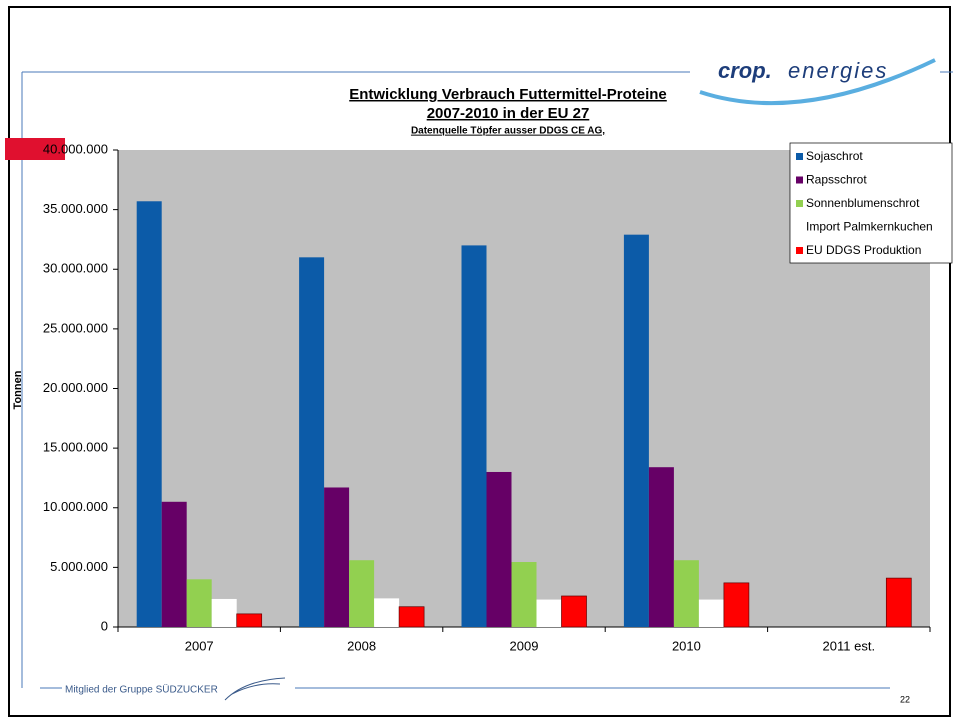  I want to click on y-tick-label: 15.000.000, so click(75, 447).